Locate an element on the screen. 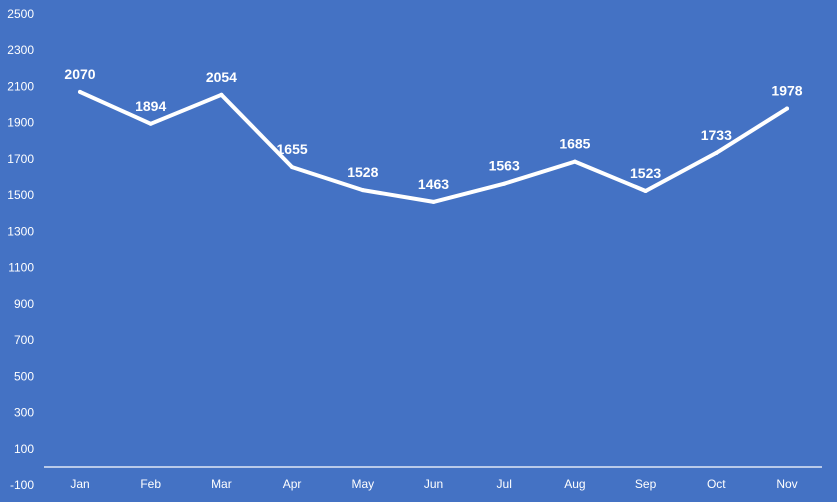 The height and width of the screenshot is (502, 837). data-label: 1563 is located at coordinates (504, 166).